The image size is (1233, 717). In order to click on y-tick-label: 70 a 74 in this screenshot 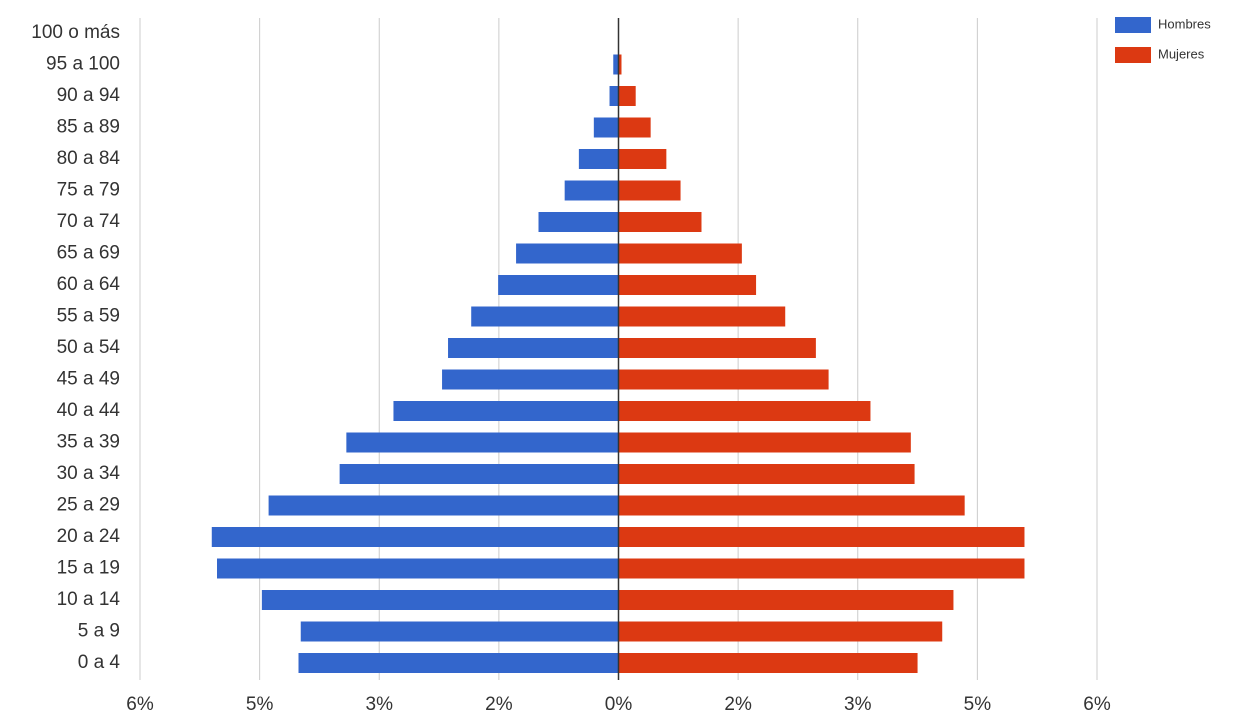, I will do `click(89, 221)`.